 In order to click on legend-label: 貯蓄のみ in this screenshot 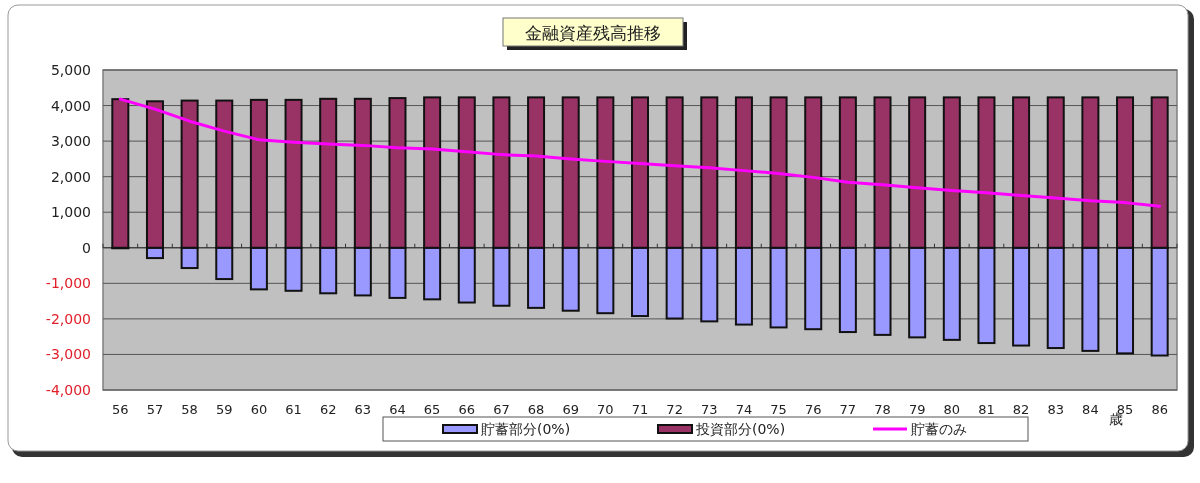, I will do `click(939, 429)`.